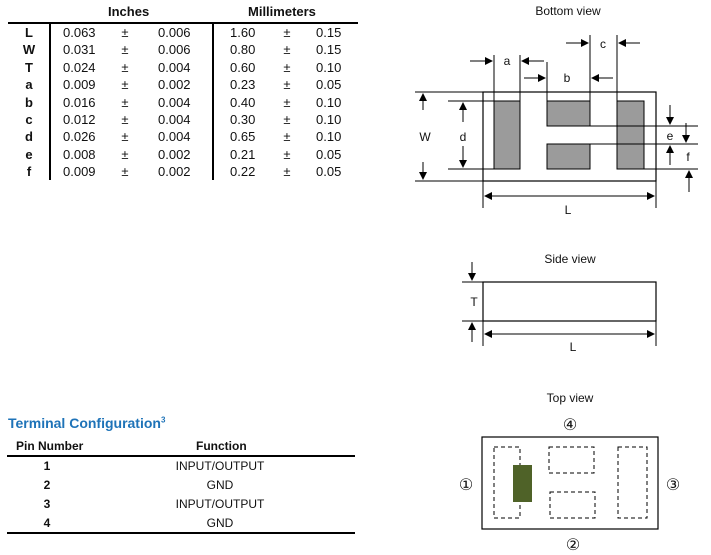 Image resolution: width=711 pixels, height=555 pixels. What do you see at coordinates (47, 523) in the screenshot?
I see `pin-number: 4` at bounding box center [47, 523].